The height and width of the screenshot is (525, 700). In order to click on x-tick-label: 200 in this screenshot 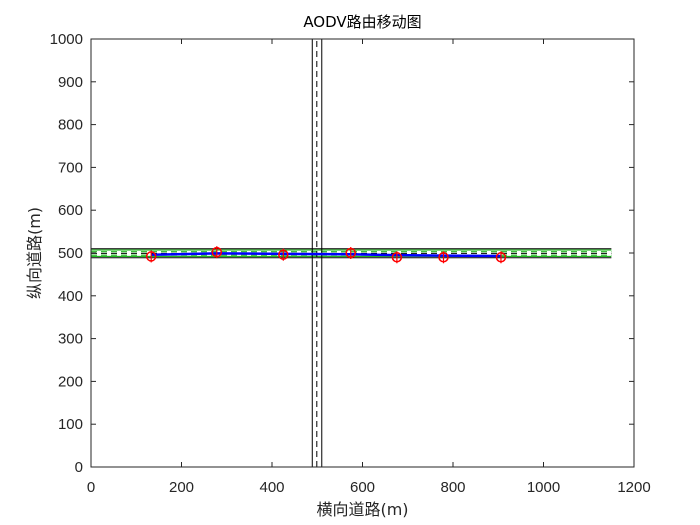, I will do `click(181, 487)`.